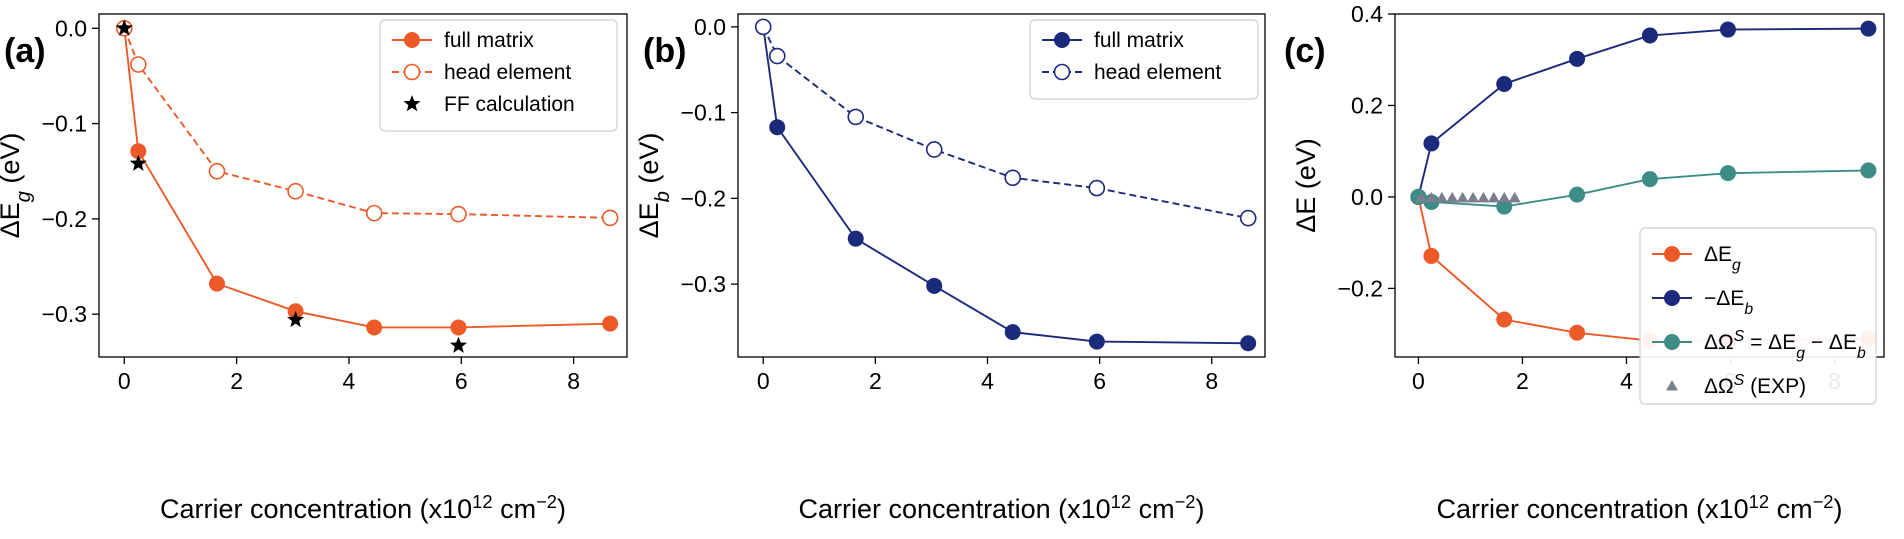 This screenshot has width=1904, height=539. I want to click on y-tick-label: 0.4, so click(1367, 14).